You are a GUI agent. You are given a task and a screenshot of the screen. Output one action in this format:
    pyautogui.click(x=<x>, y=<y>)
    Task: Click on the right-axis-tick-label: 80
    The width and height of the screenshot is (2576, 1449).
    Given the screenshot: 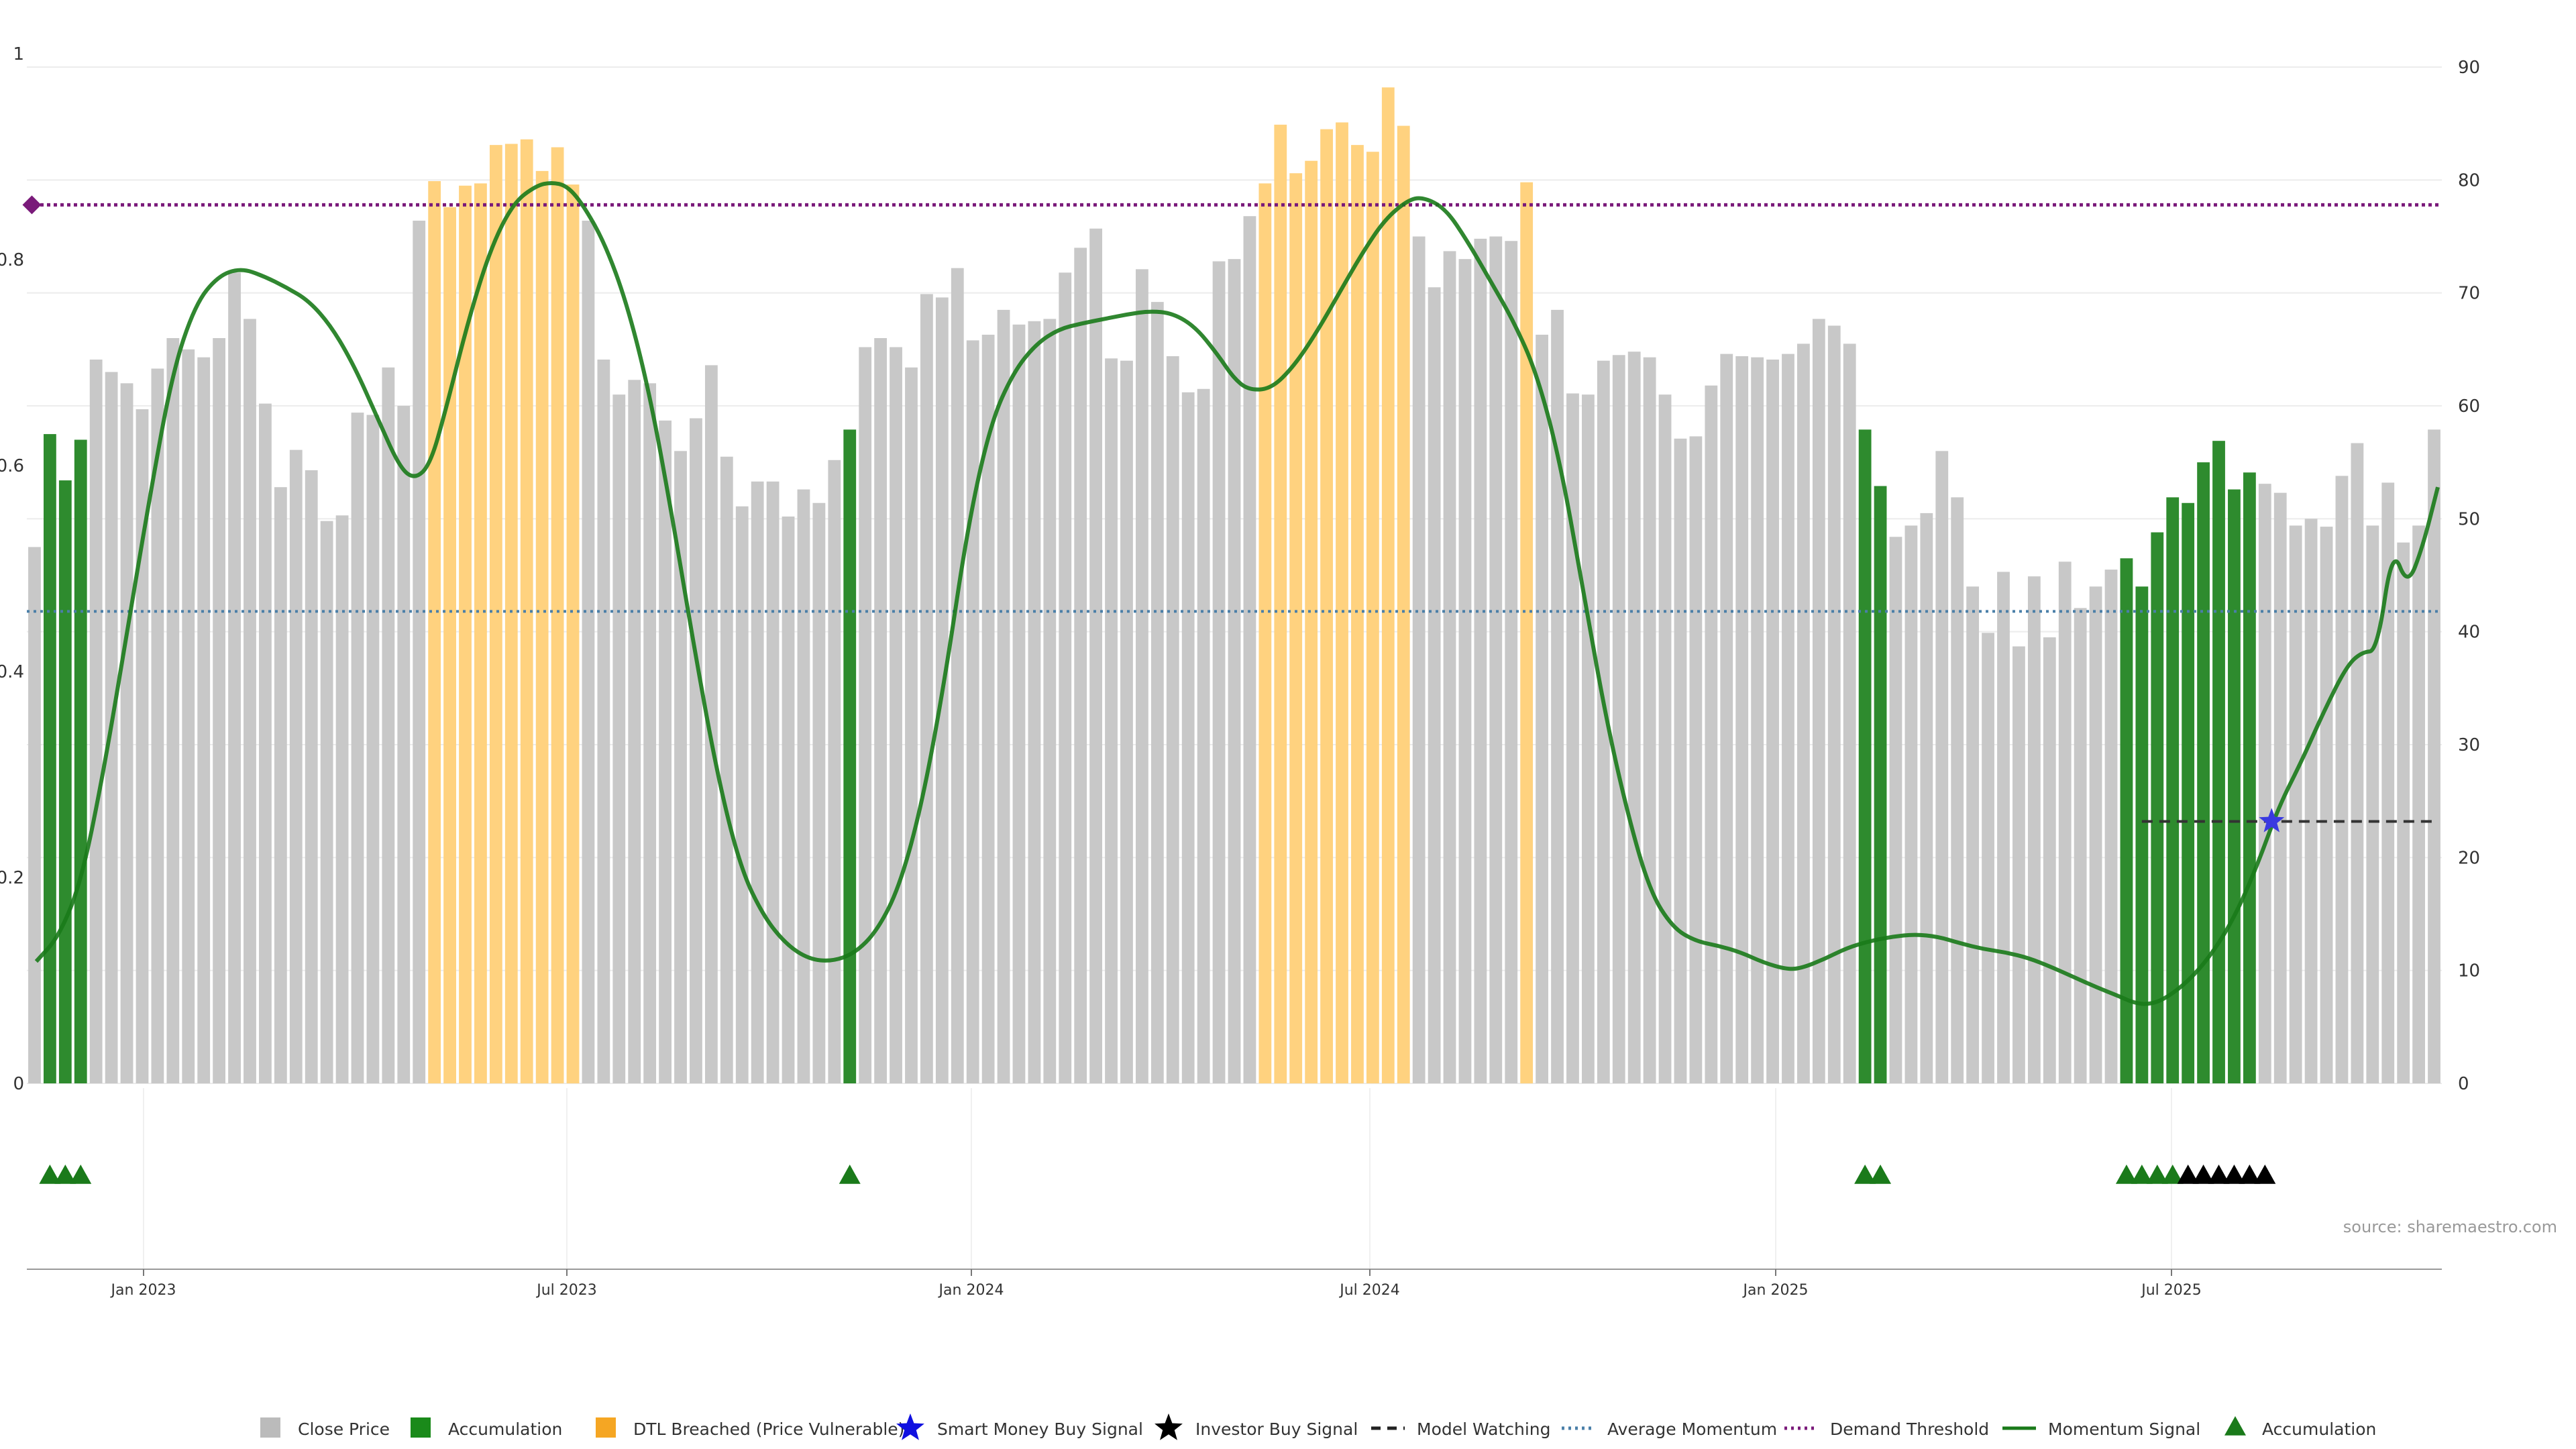 What is the action you would take?
    pyautogui.click(x=2469, y=180)
    